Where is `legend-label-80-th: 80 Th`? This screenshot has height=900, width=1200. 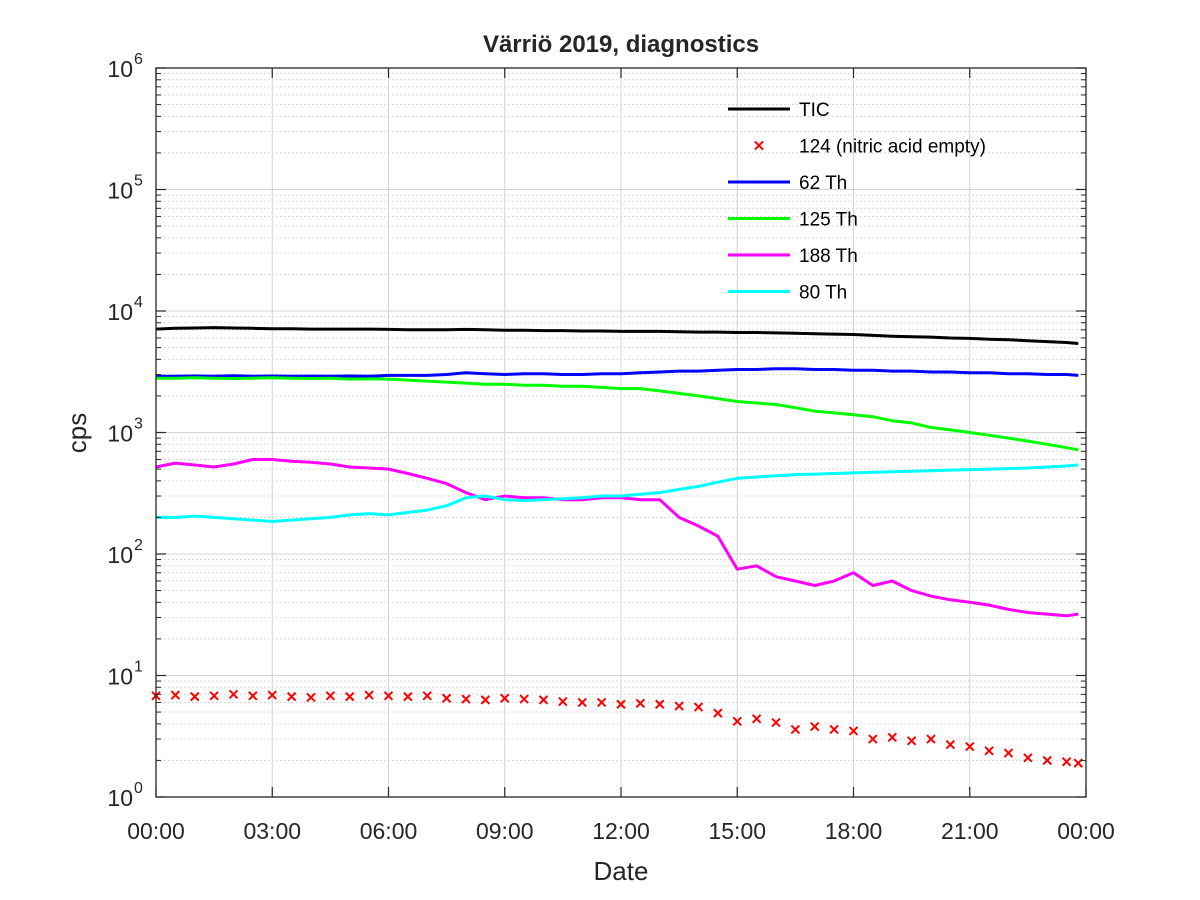 legend-label-80-th: 80 Th is located at coordinates (823, 293).